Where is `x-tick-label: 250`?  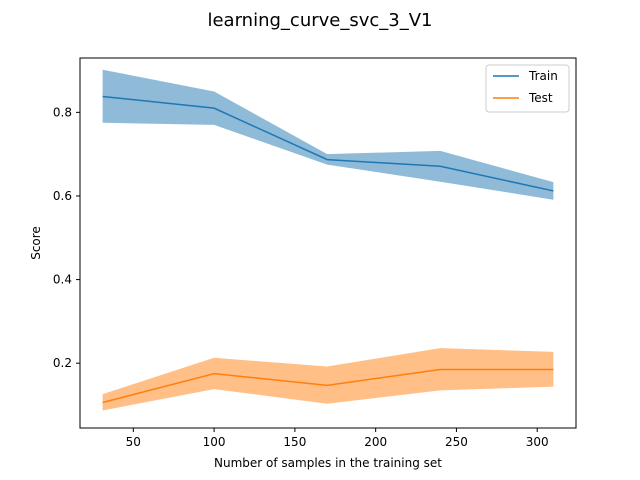
x-tick-label: 250 is located at coordinates (456, 442).